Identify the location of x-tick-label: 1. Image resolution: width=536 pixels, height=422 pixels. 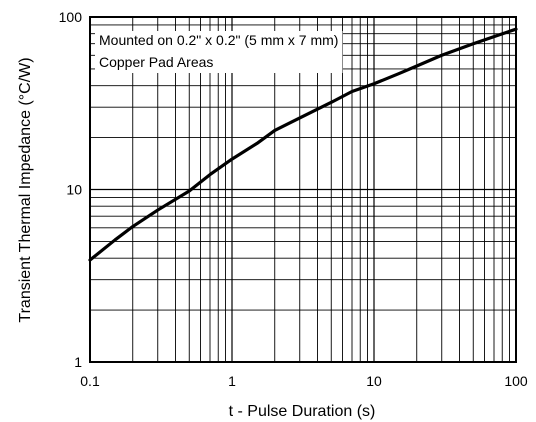
(232, 381).